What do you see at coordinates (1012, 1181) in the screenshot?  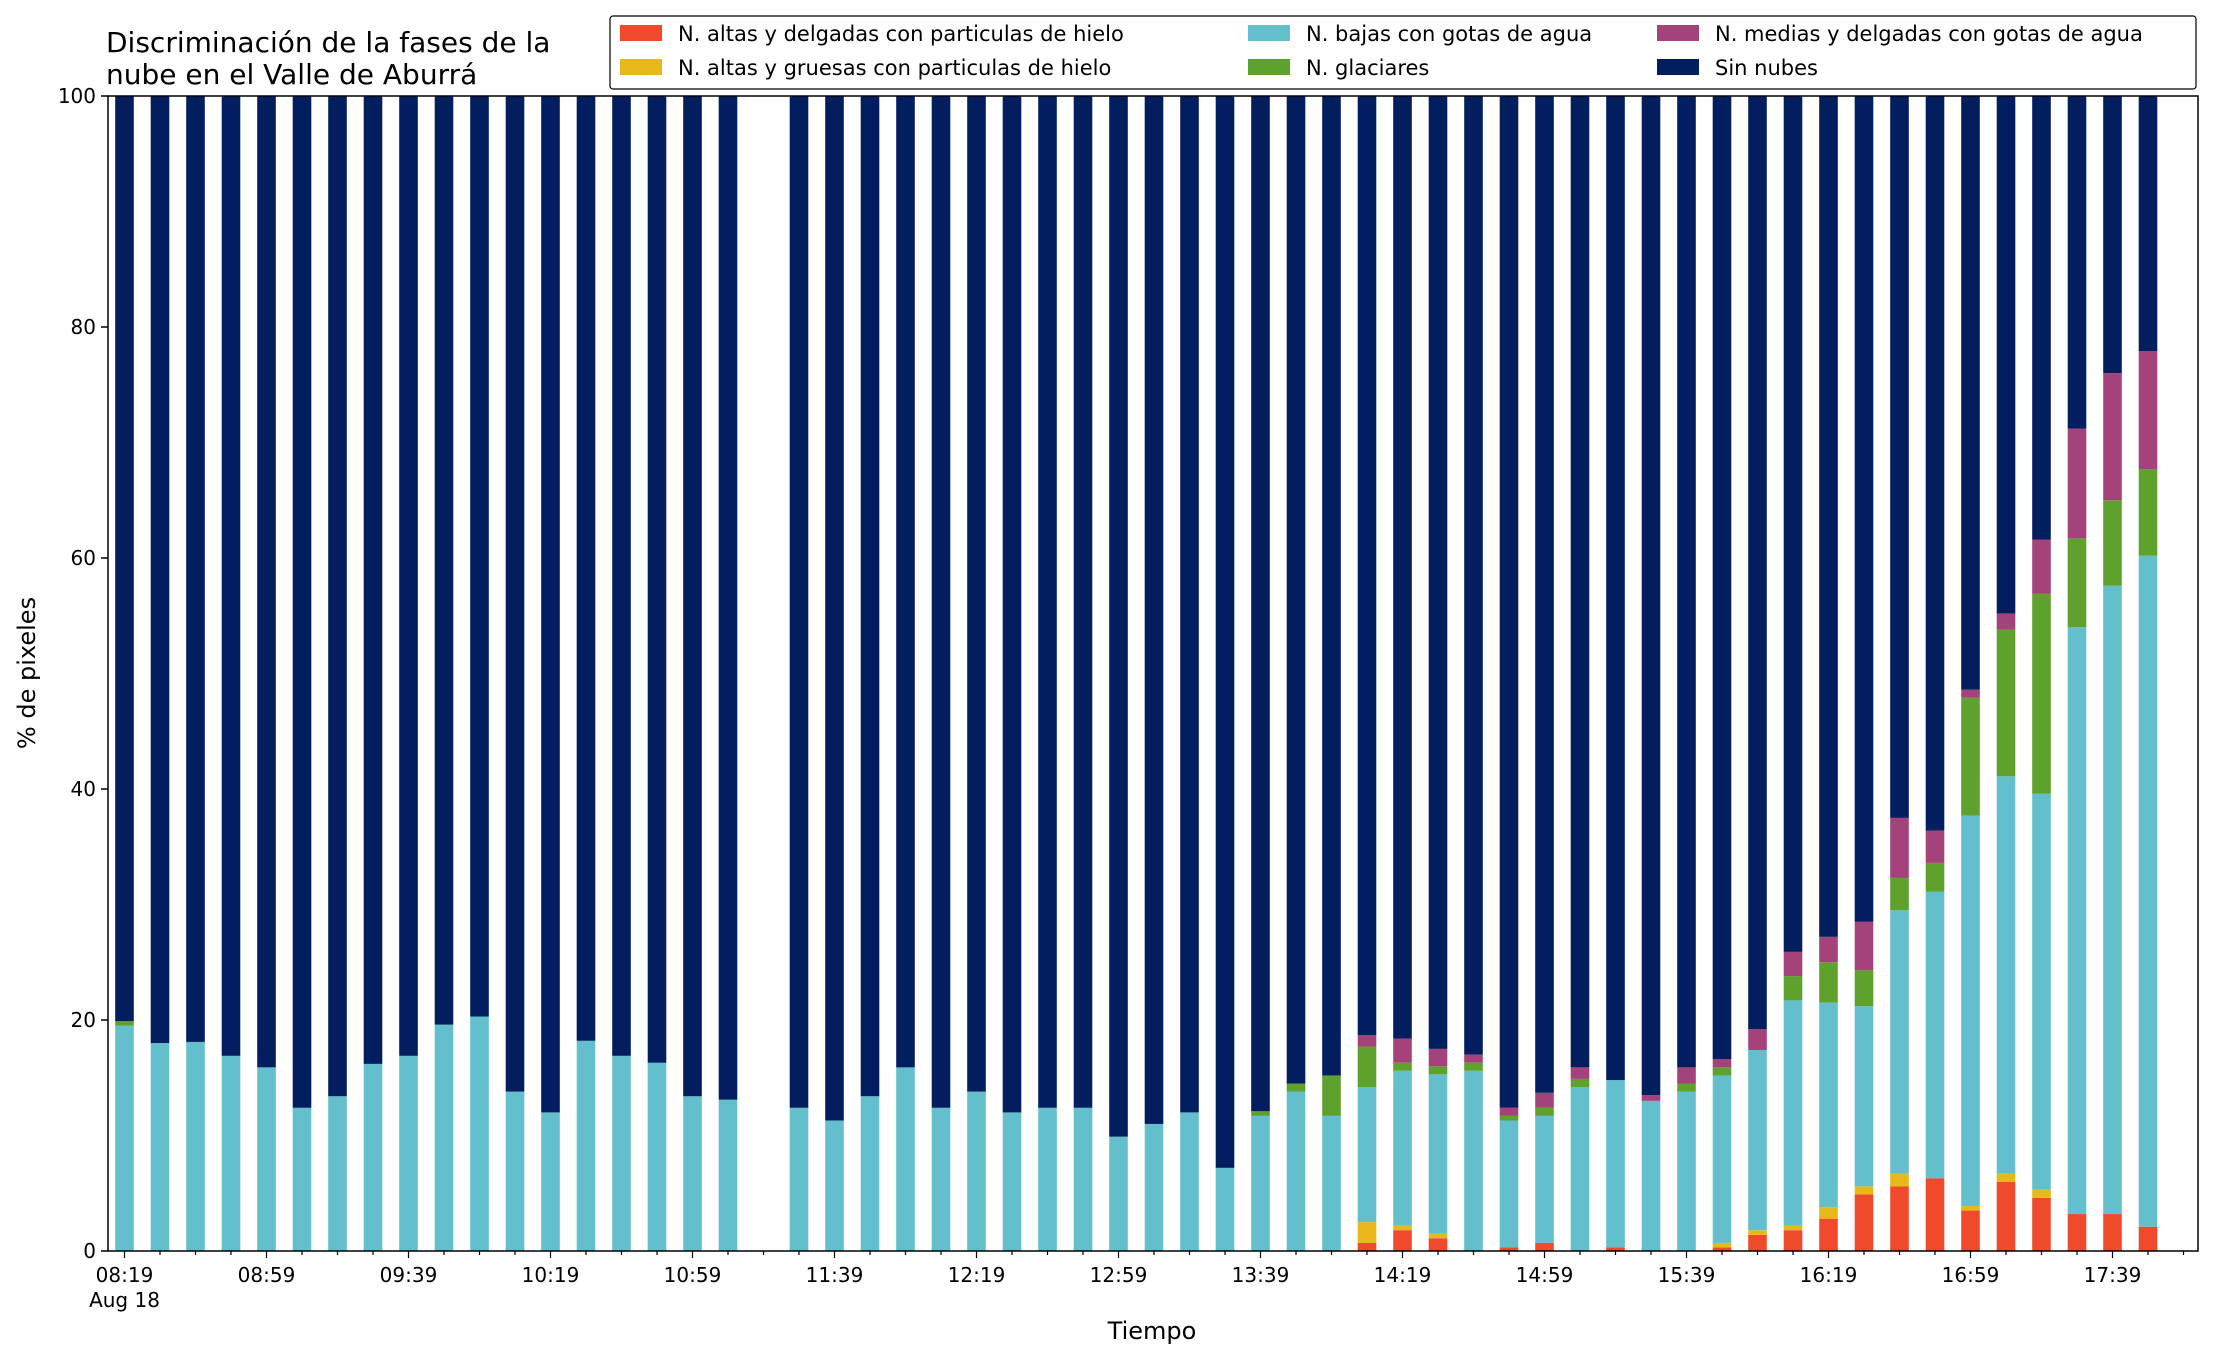 I see `bar-segment-25-s2` at bounding box center [1012, 1181].